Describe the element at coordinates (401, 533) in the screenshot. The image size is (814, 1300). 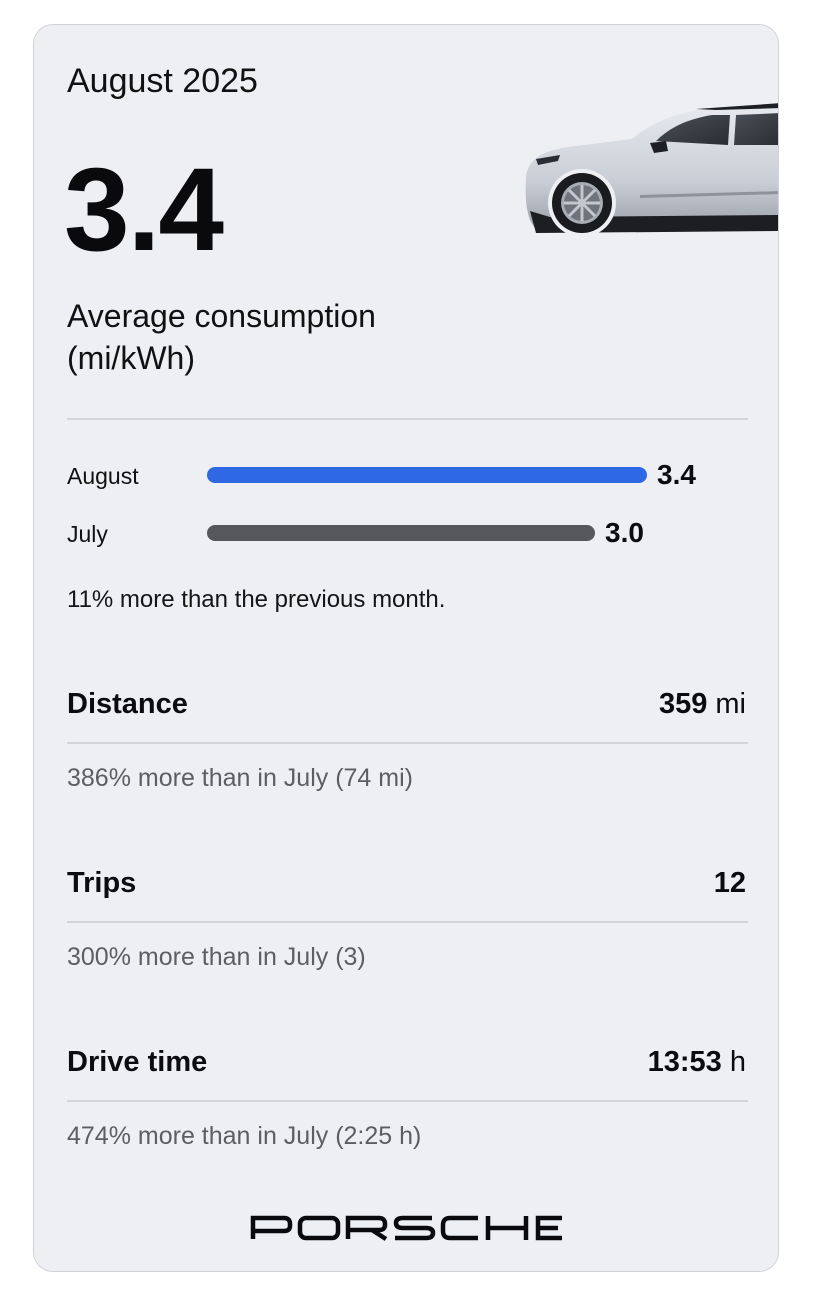
I see `bar-fill-july` at that location.